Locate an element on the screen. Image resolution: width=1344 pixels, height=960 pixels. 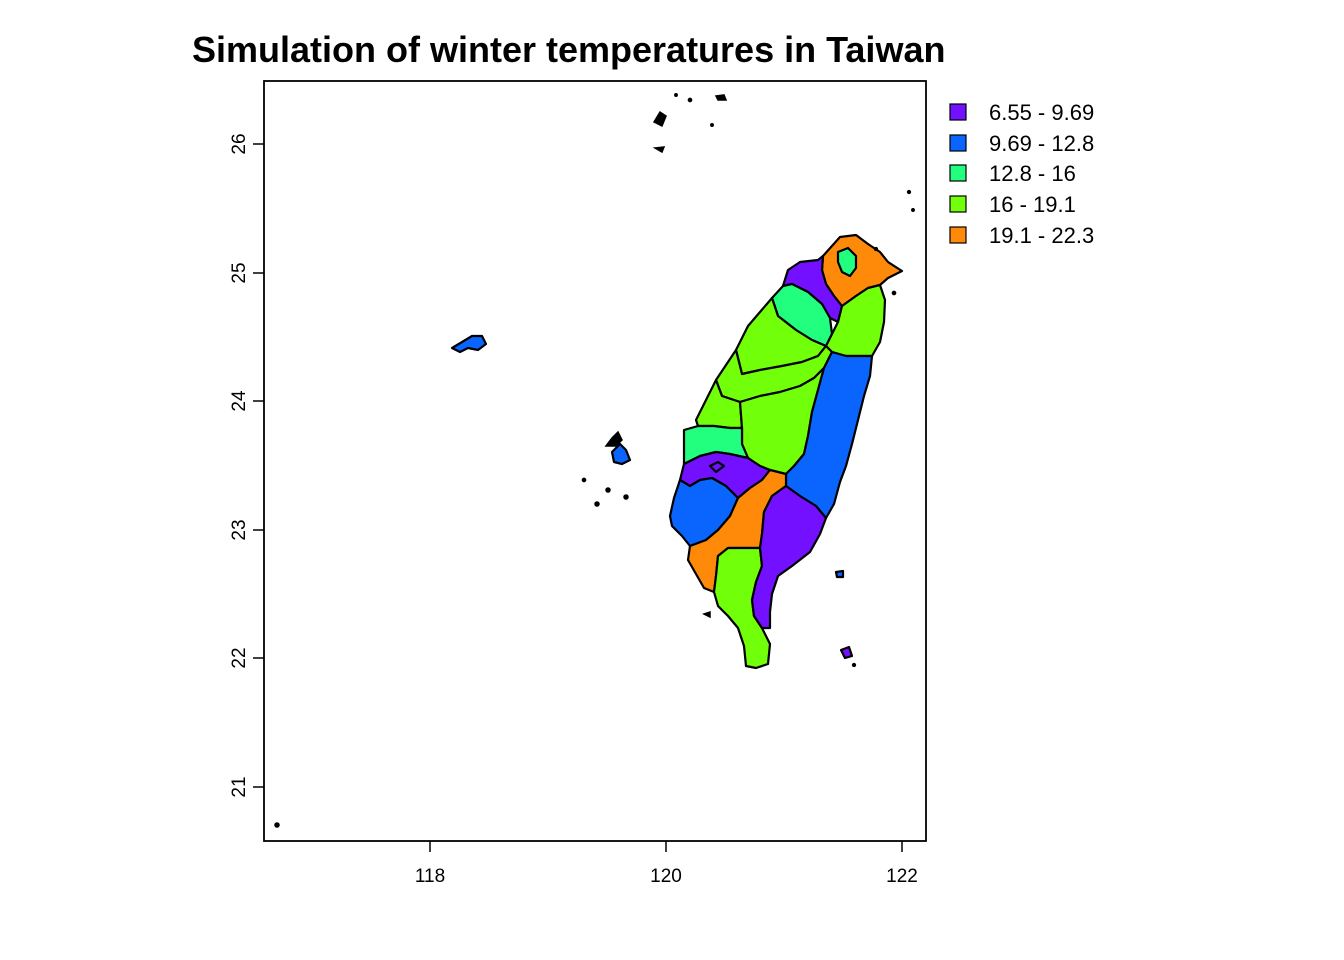
island-penghu-south is located at coordinates (597, 504).